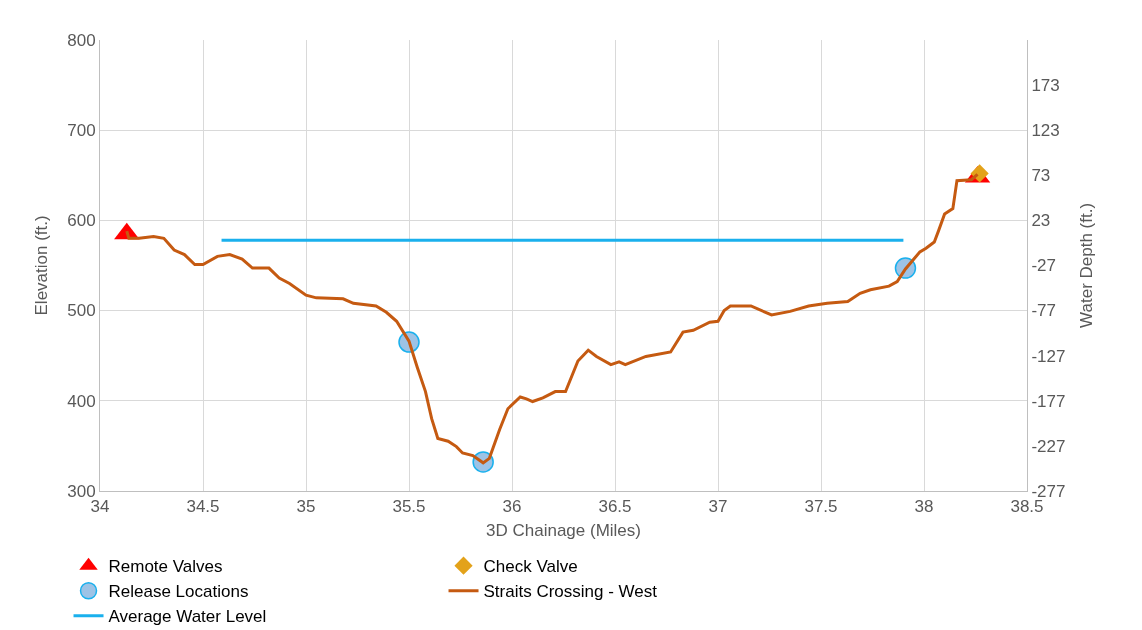 The height and width of the screenshot is (630, 1142). What do you see at coordinates (718, 507) in the screenshot?
I see `x-tick-label: 37` at bounding box center [718, 507].